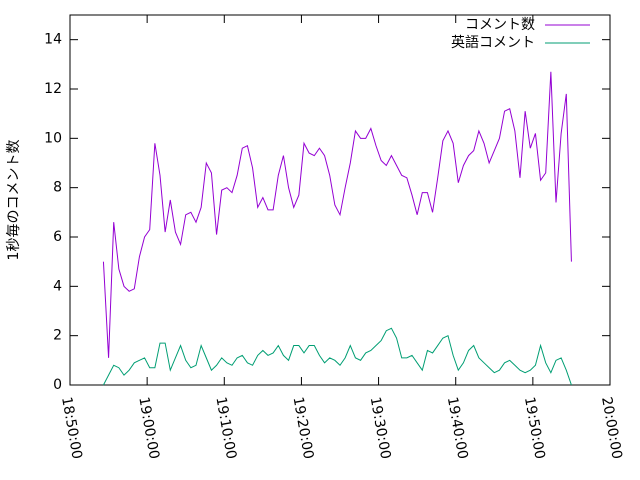 The width and height of the screenshot is (640, 480). Describe the element at coordinates (493, 42) in the screenshot. I see `legend-label: 英語コメント` at that location.